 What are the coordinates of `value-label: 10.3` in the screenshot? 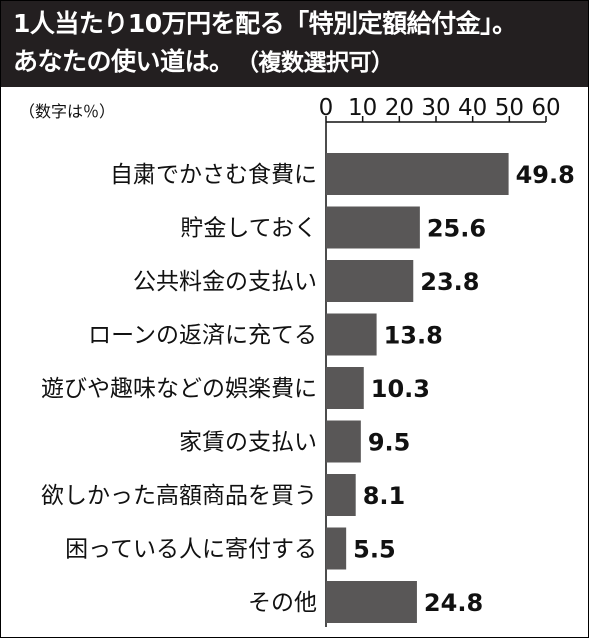 It's located at (400, 389).